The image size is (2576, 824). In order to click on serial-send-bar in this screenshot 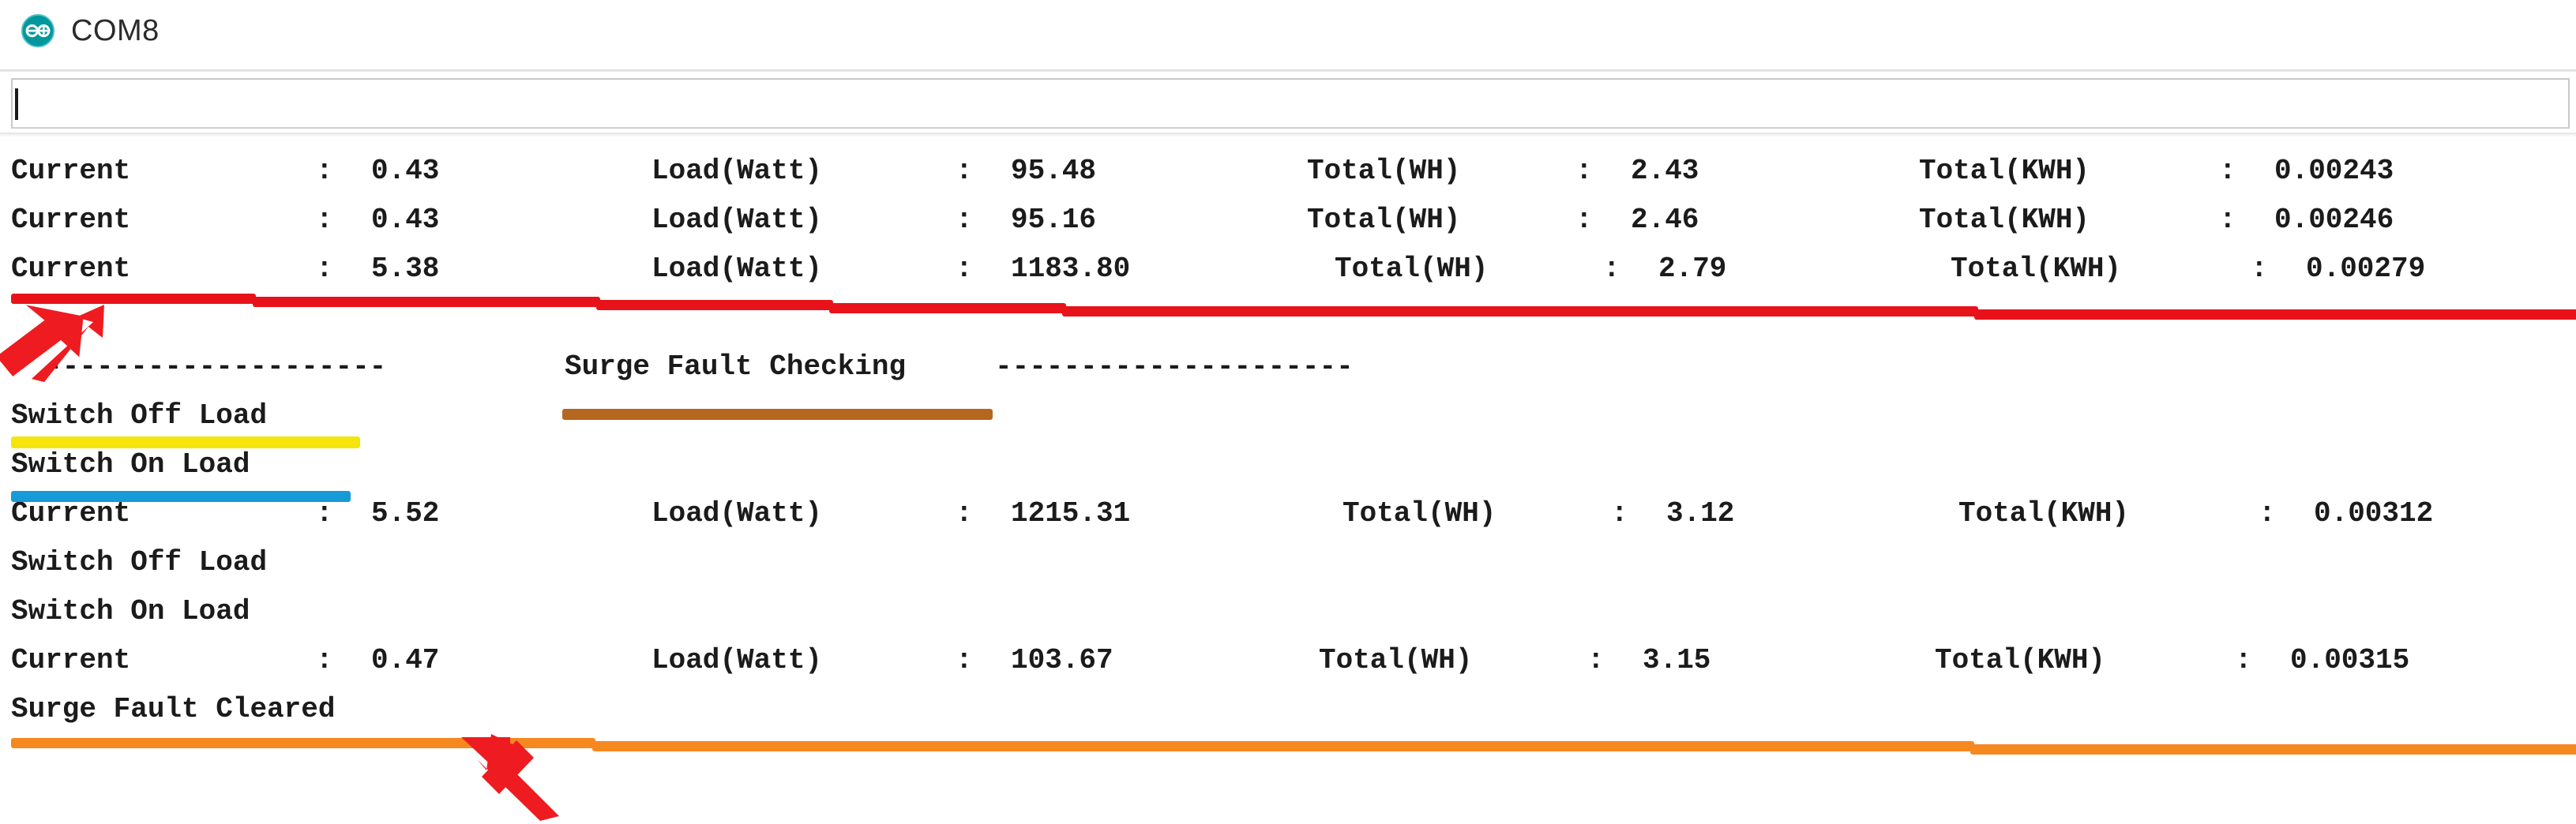, I will do `click(1290, 104)`.